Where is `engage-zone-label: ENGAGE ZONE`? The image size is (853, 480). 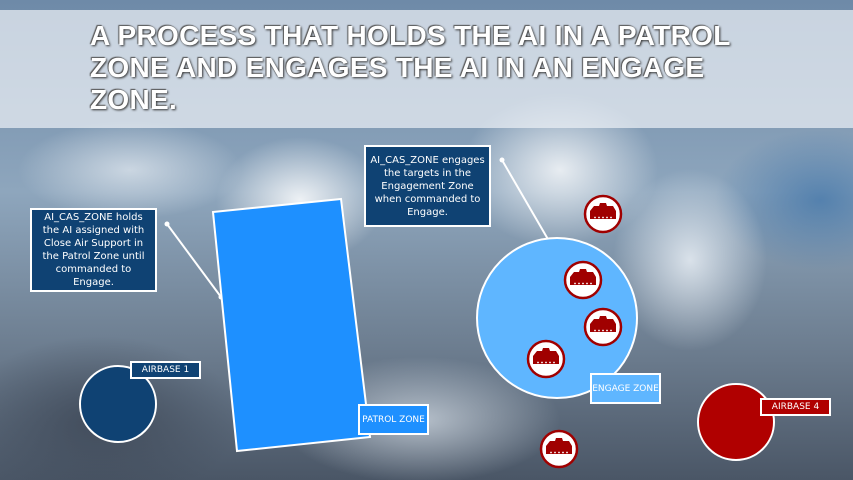
engage-zone-label: ENGAGE ZONE is located at coordinates (625, 388).